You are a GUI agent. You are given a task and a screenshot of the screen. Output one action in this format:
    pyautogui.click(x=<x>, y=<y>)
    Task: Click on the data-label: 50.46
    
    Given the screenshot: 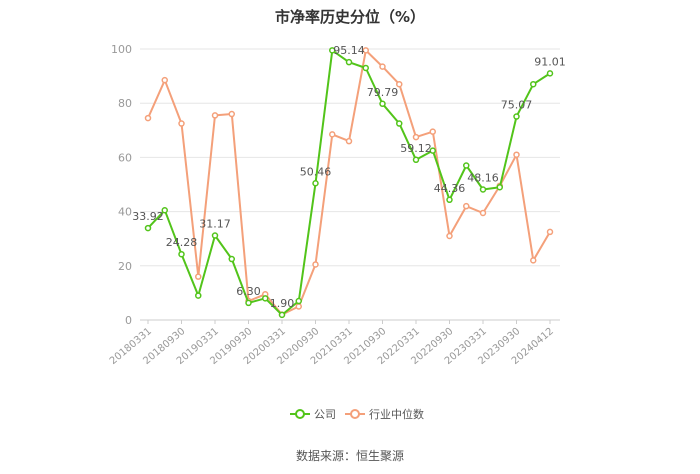 What is the action you would take?
    pyautogui.click(x=316, y=171)
    